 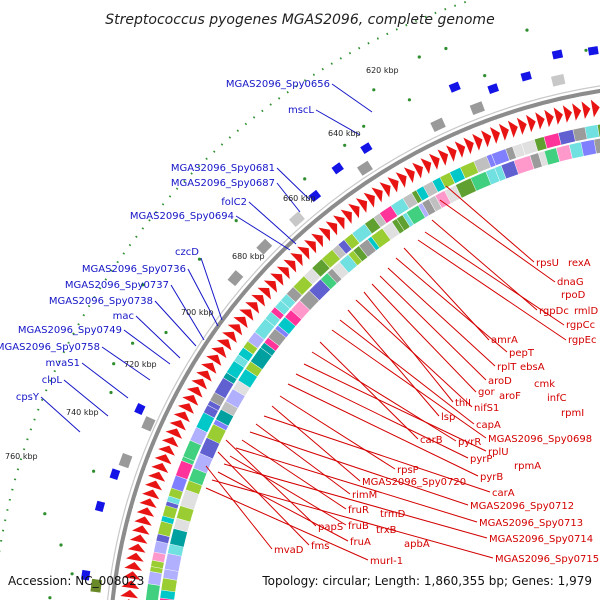 What do you see at coordinates (223, 168) in the screenshot?
I see `gene-label: MGAS2096_Spy0681` at bounding box center [223, 168].